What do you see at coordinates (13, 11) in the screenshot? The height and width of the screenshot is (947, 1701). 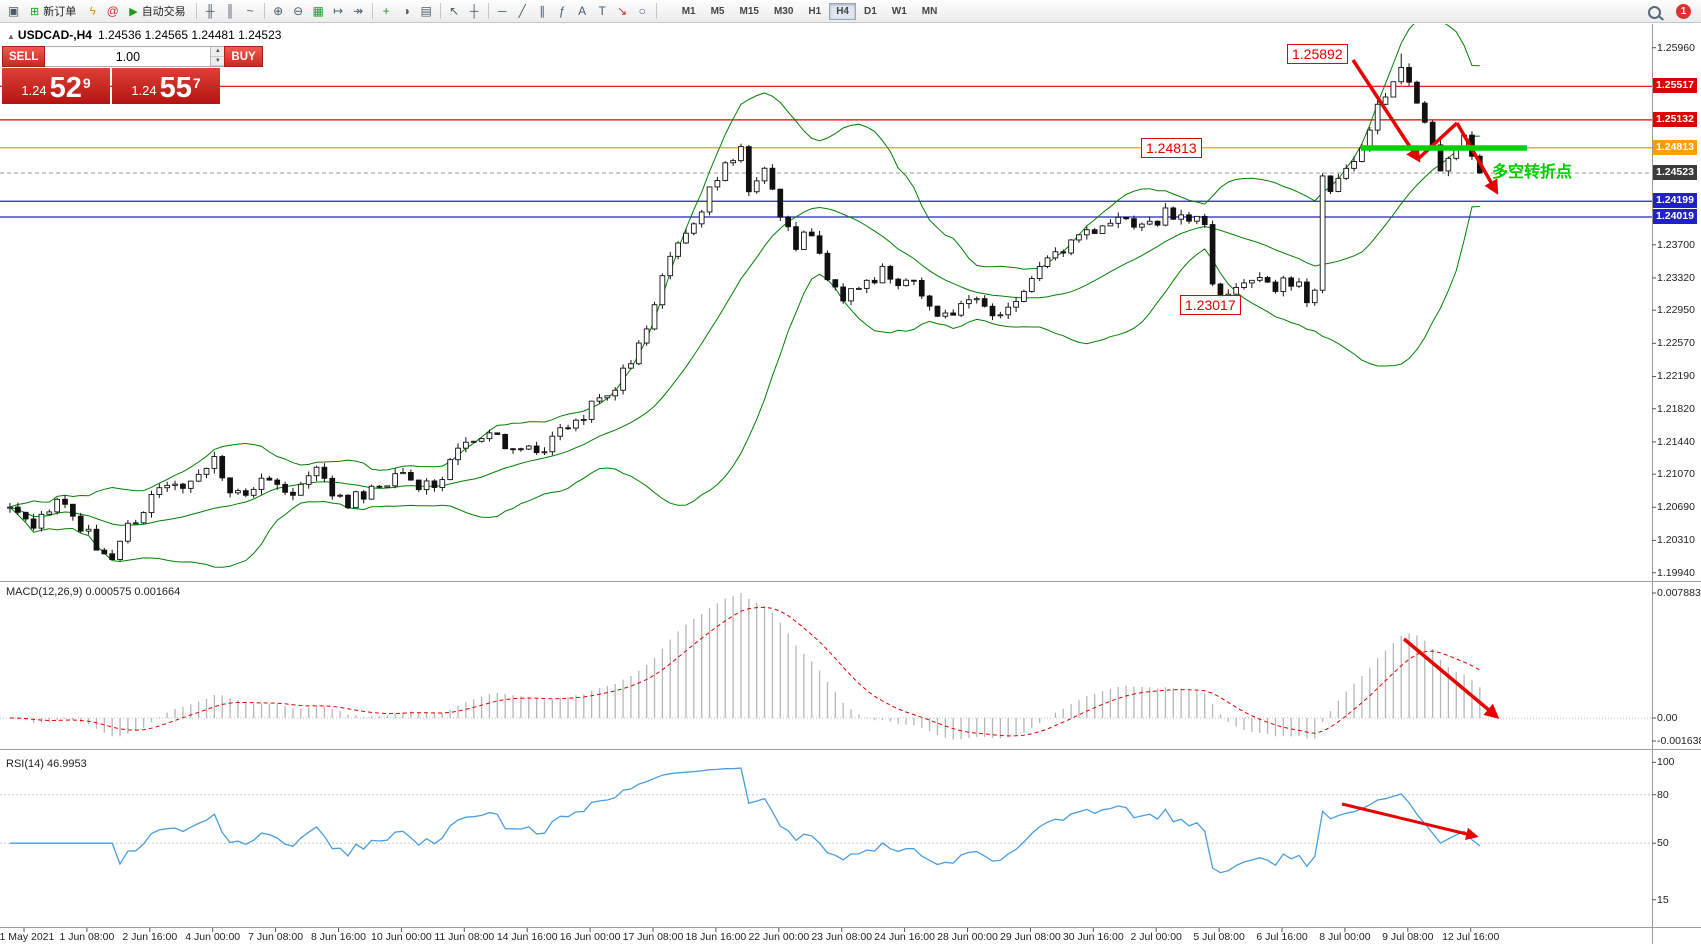 I see `window-icon: ▣` at bounding box center [13, 11].